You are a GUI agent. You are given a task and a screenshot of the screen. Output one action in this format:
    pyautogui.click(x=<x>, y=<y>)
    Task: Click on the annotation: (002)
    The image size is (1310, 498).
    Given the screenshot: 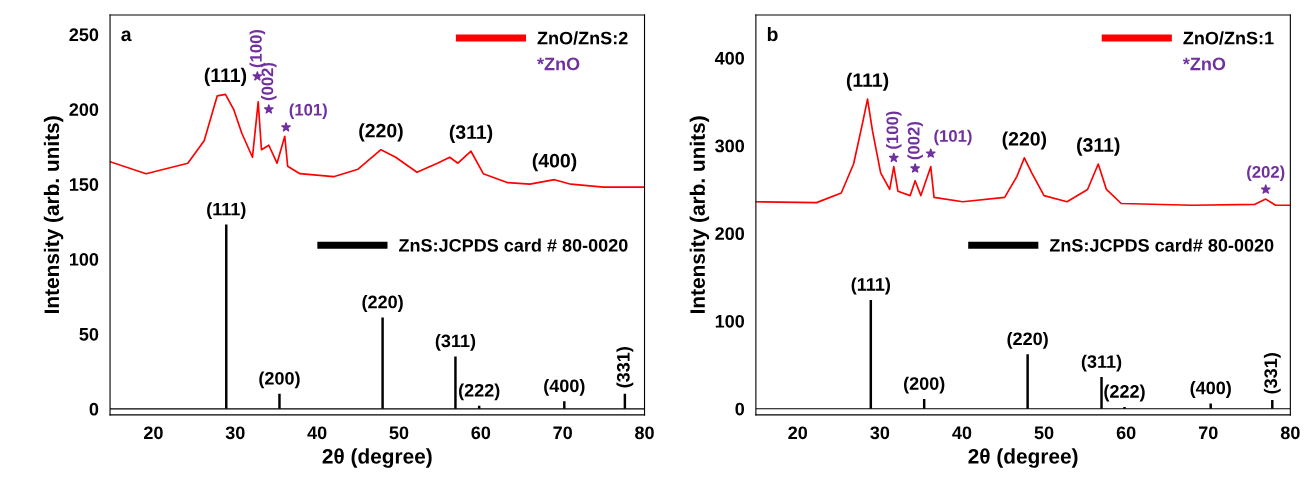 What is the action you would take?
    pyautogui.click(x=915, y=141)
    